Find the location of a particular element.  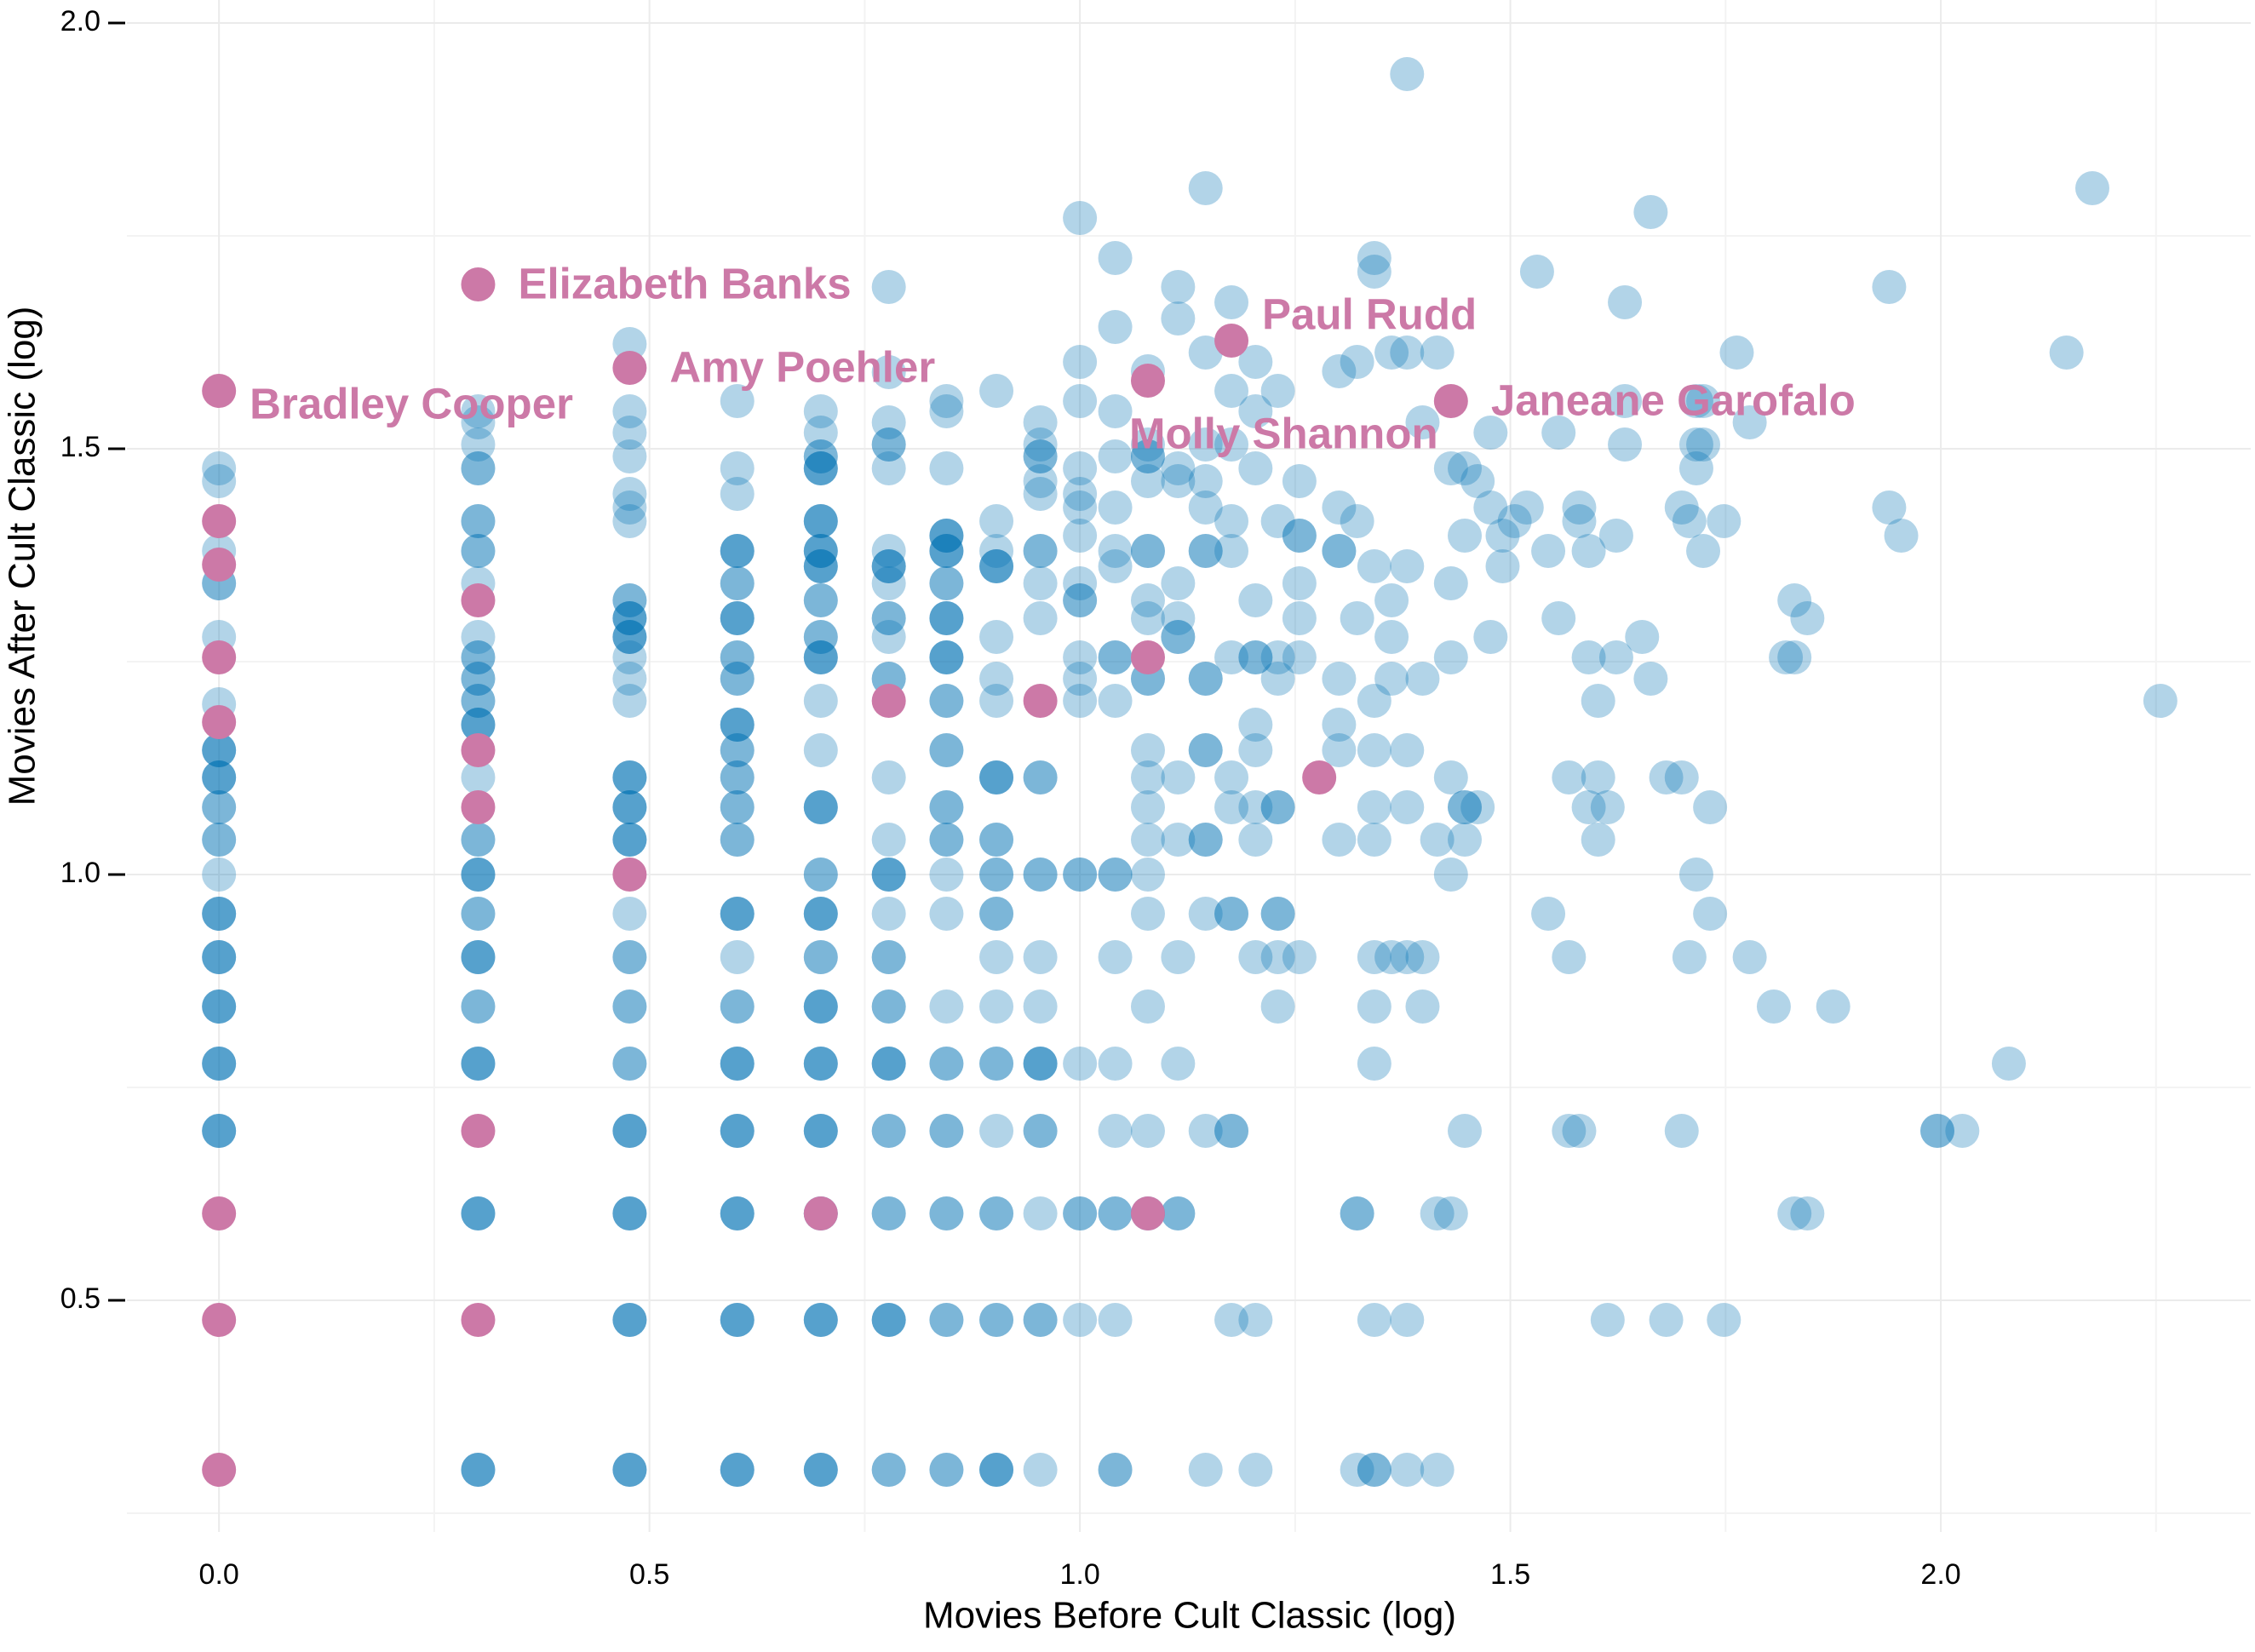

point-label: Elizabeth Banks is located at coordinates (685, 283).